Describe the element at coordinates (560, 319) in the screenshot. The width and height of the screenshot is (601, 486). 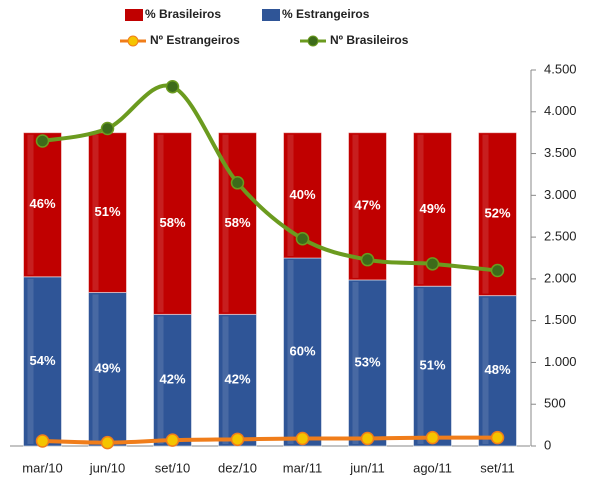
I see `y2-tick-label: 1.500` at that location.